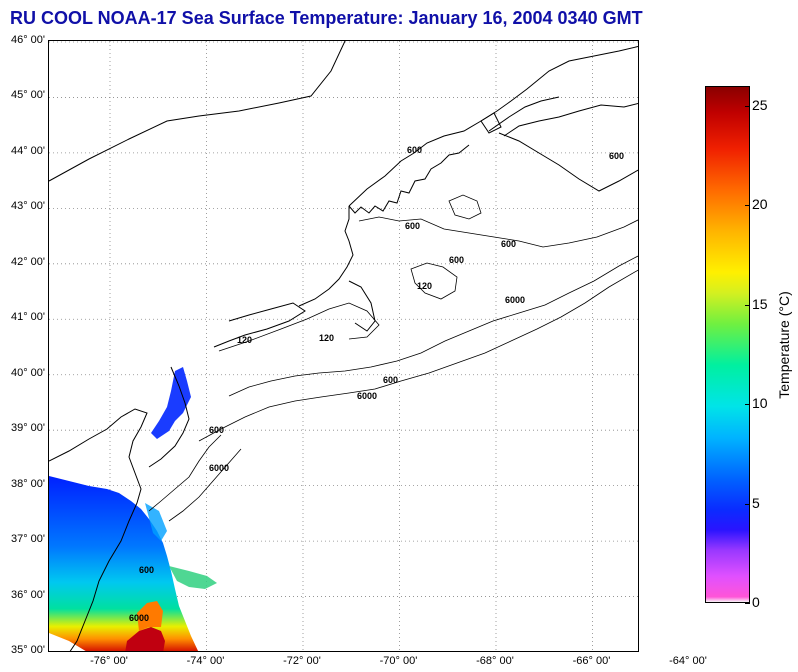  Describe the element at coordinates (688, 661) in the screenshot. I see `longitude-label: -64° 00'` at that location.